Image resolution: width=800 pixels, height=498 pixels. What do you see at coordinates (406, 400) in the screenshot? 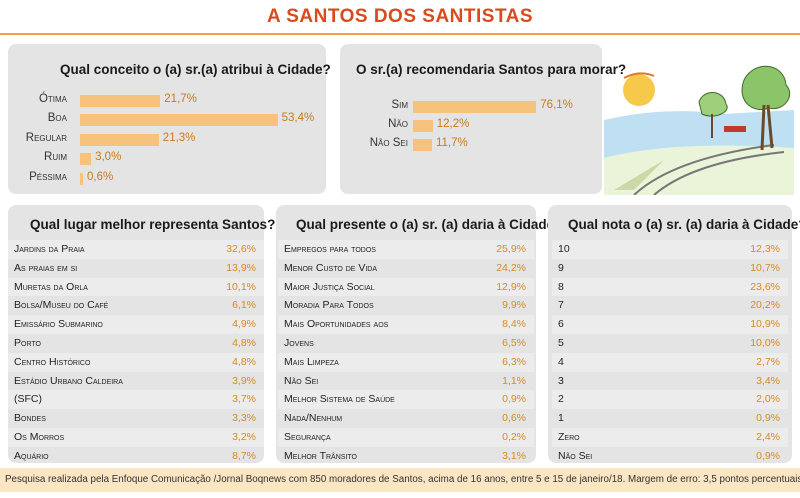
I see `presente-row: Melhor Sistema de Saúde 0,9%` at bounding box center [406, 400].